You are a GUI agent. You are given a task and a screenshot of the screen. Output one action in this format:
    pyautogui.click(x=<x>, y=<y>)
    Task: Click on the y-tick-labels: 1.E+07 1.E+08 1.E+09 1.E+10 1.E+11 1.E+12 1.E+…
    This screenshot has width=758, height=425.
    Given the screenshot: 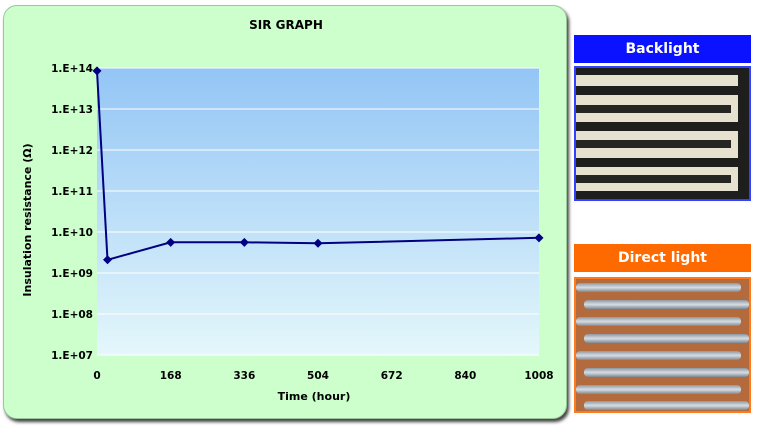 What is the action you would take?
    pyautogui.click(x=72, y=212)
    